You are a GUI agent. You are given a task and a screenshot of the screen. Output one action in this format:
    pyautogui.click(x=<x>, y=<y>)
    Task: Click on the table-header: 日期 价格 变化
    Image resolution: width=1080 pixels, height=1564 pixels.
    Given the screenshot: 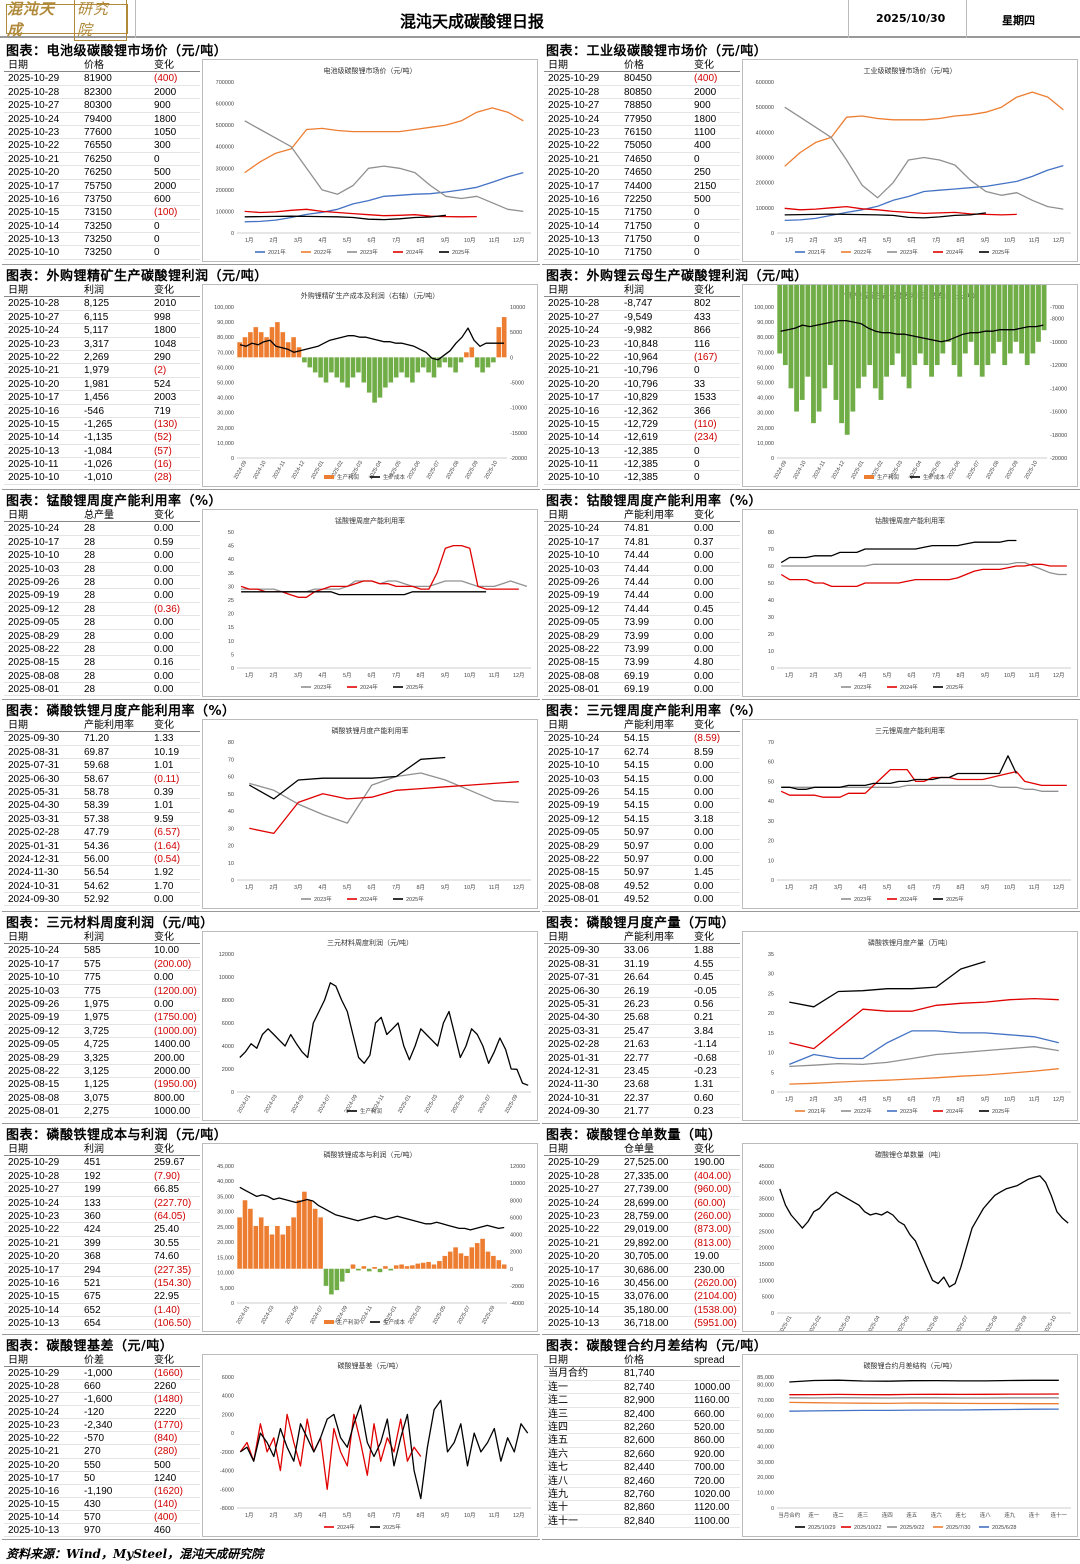 What is the action you would take?
    pyautogui.click(x=102, y=66)
    